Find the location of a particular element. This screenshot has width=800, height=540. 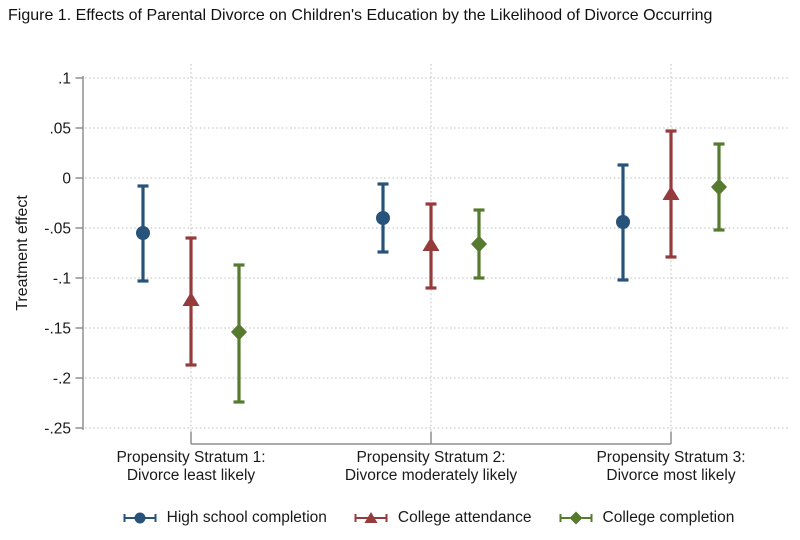

triangle-marker-icon is located at coordinates (371, 517).